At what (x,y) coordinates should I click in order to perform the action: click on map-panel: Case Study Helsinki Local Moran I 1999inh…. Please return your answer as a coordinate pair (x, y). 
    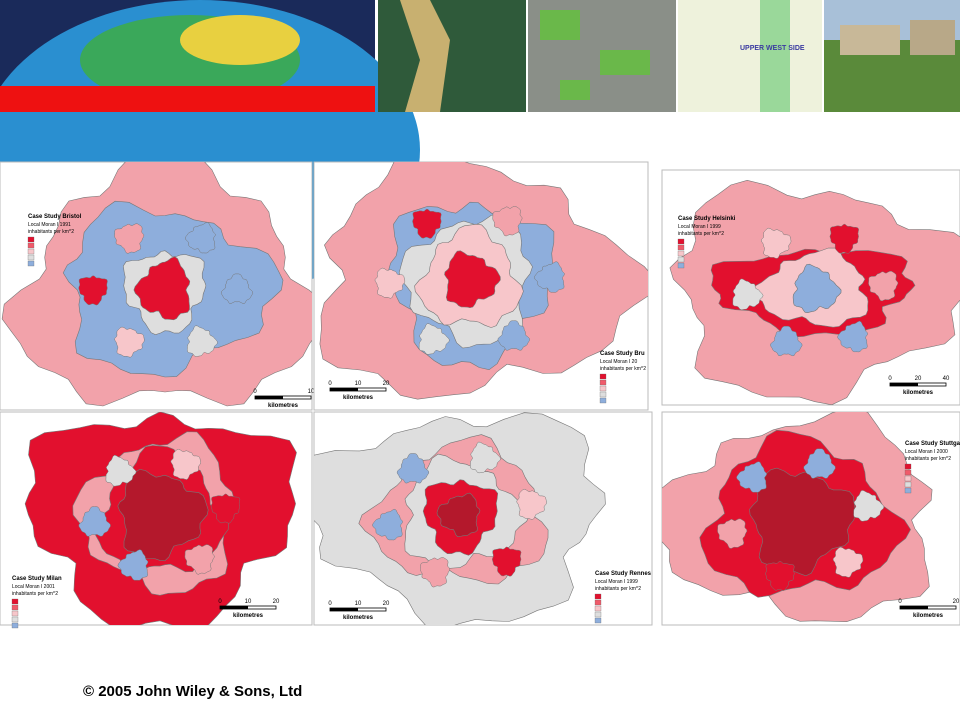
    Looking at the image, I should click on (810, 287).